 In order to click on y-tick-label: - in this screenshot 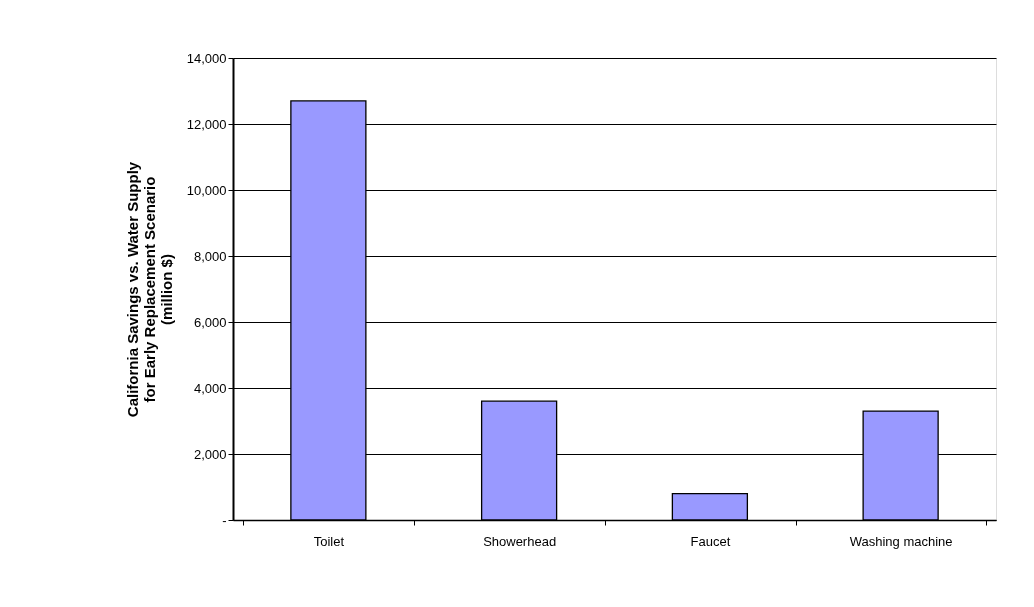, I will do `click(224, 520)`.